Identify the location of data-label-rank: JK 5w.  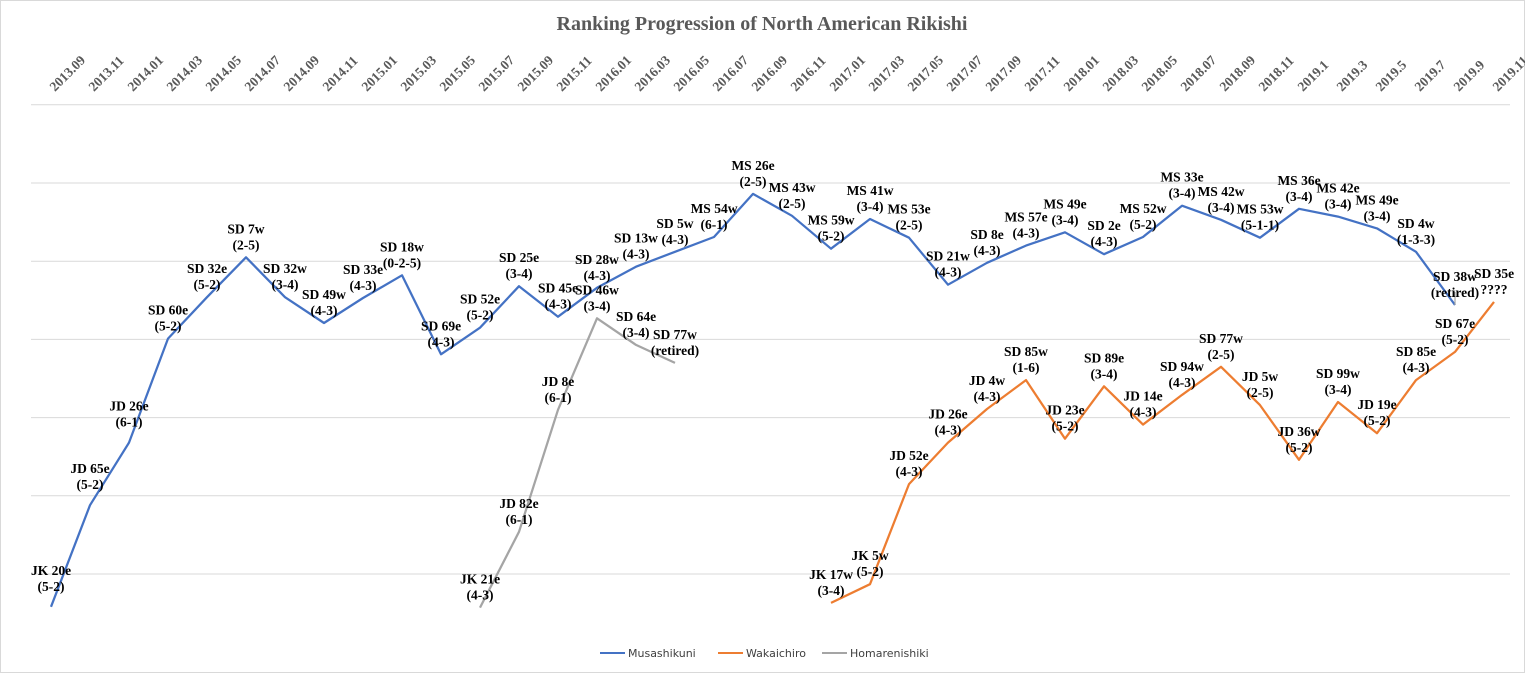
(869, 555).